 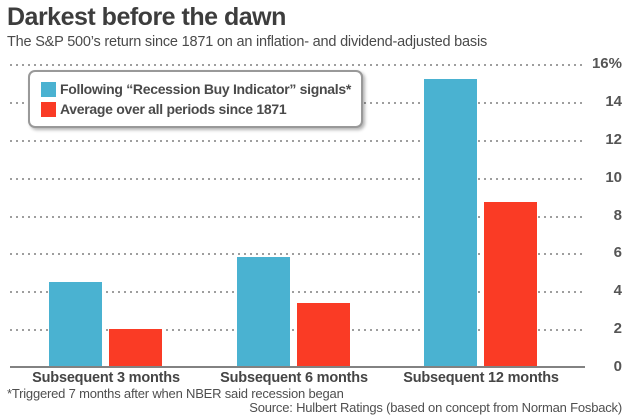 What do you see at coordinates (263, 312) in the screenshot?
I see `bar-signal-subsequent-6-months` at bounding box center [263, 312].